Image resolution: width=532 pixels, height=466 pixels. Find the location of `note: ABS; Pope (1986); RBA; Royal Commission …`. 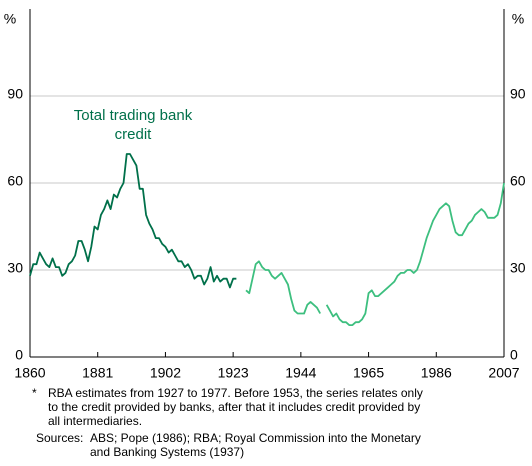

note: ABS; Pope (1986); RBA; Royal Commission … is located at coordinates (255, 438).